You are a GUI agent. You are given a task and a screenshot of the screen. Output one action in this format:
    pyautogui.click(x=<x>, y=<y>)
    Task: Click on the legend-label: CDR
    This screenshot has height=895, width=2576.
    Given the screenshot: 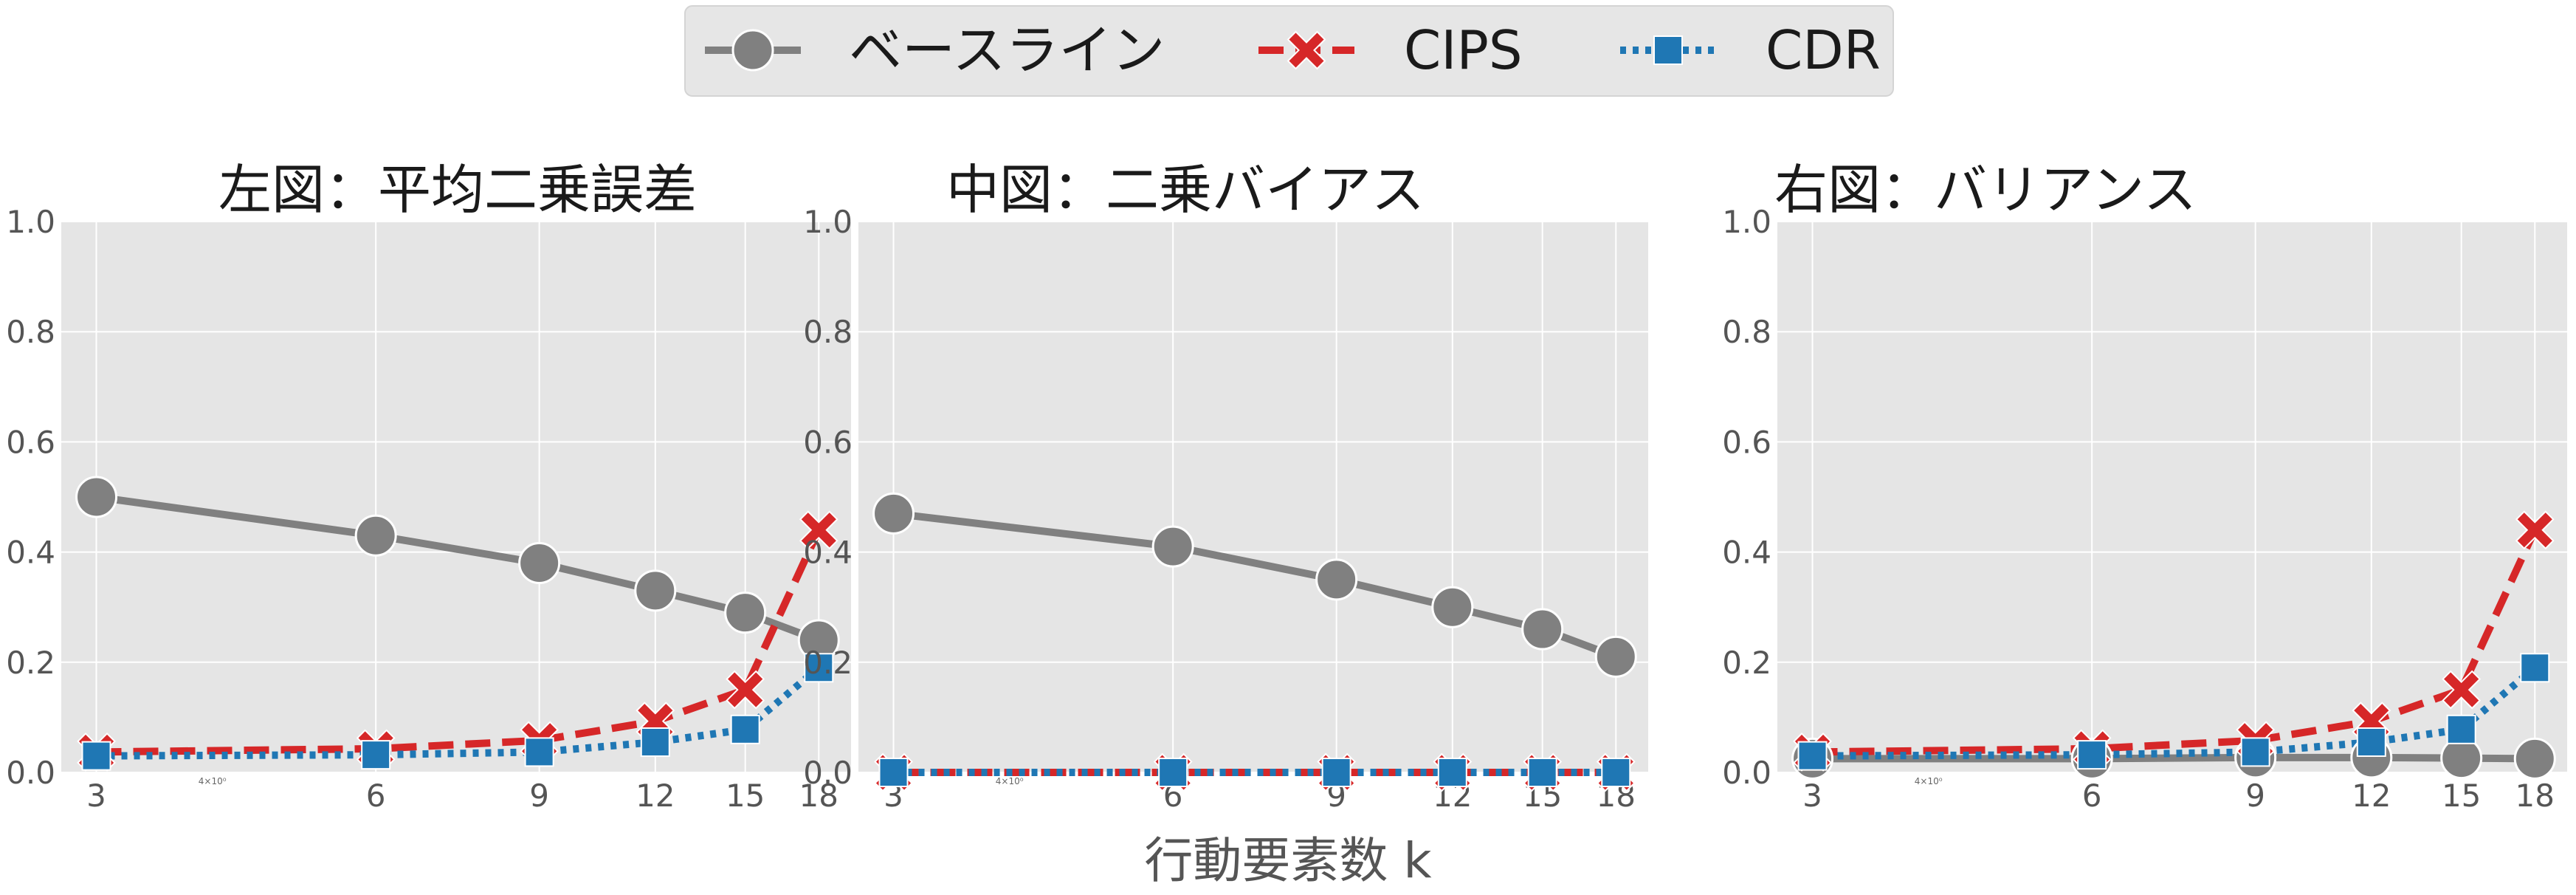 What is the action you would take?
    pyautogui.click(x=1824, y=50)
    